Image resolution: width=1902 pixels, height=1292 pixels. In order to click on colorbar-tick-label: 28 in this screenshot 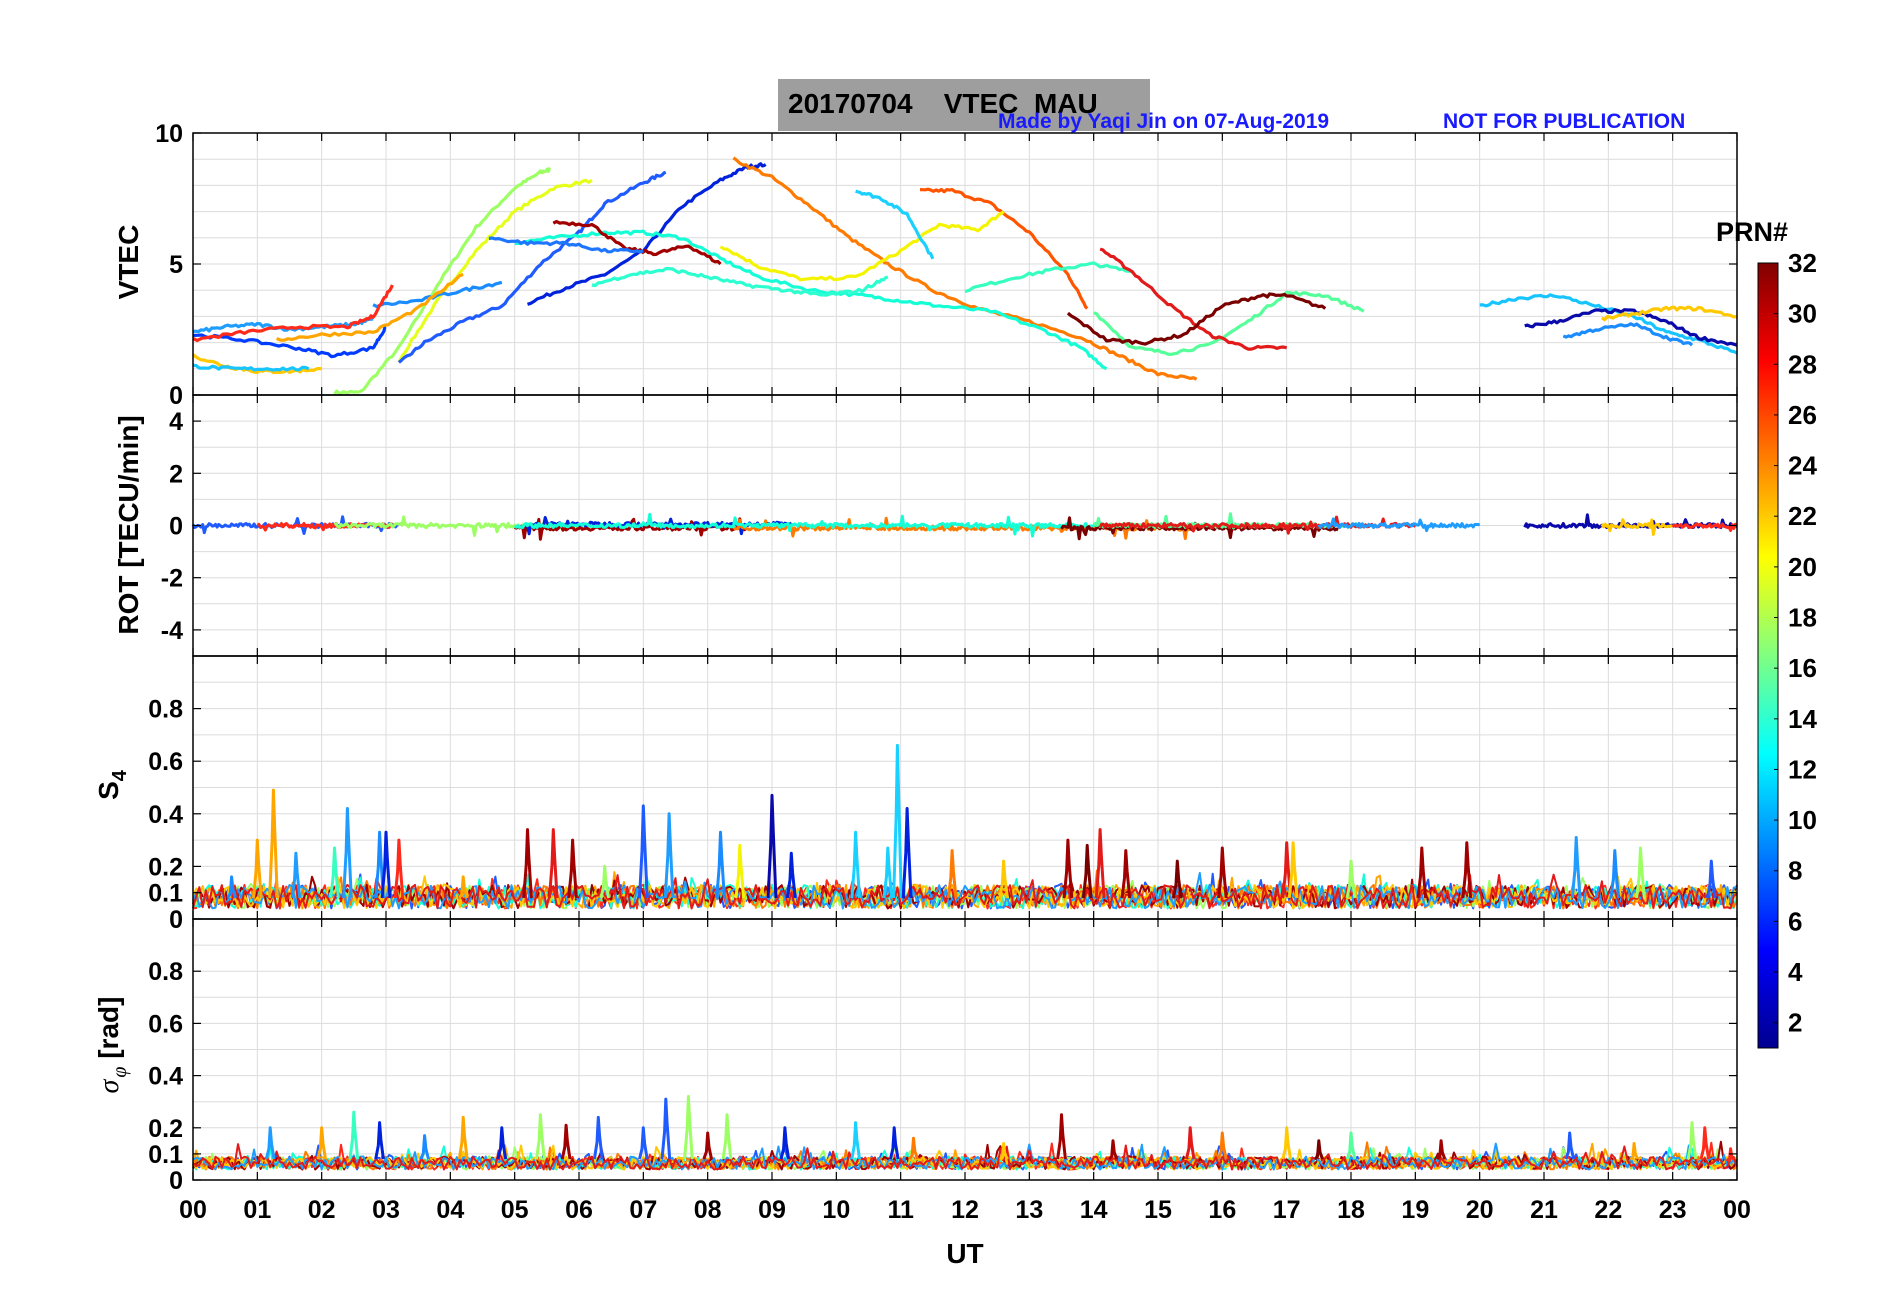, I will do `click(1802, 364)`.